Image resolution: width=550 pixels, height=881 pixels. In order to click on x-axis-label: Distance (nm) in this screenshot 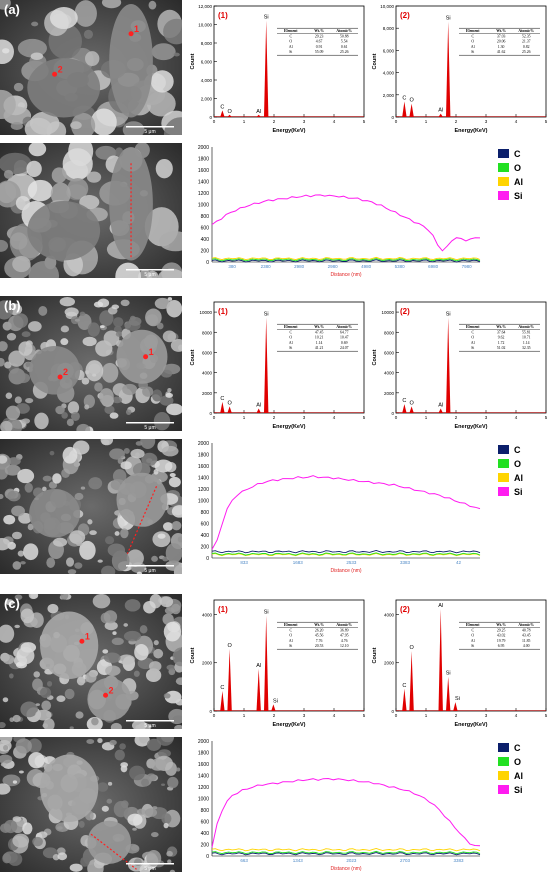, I will do `click(345, 869)`.